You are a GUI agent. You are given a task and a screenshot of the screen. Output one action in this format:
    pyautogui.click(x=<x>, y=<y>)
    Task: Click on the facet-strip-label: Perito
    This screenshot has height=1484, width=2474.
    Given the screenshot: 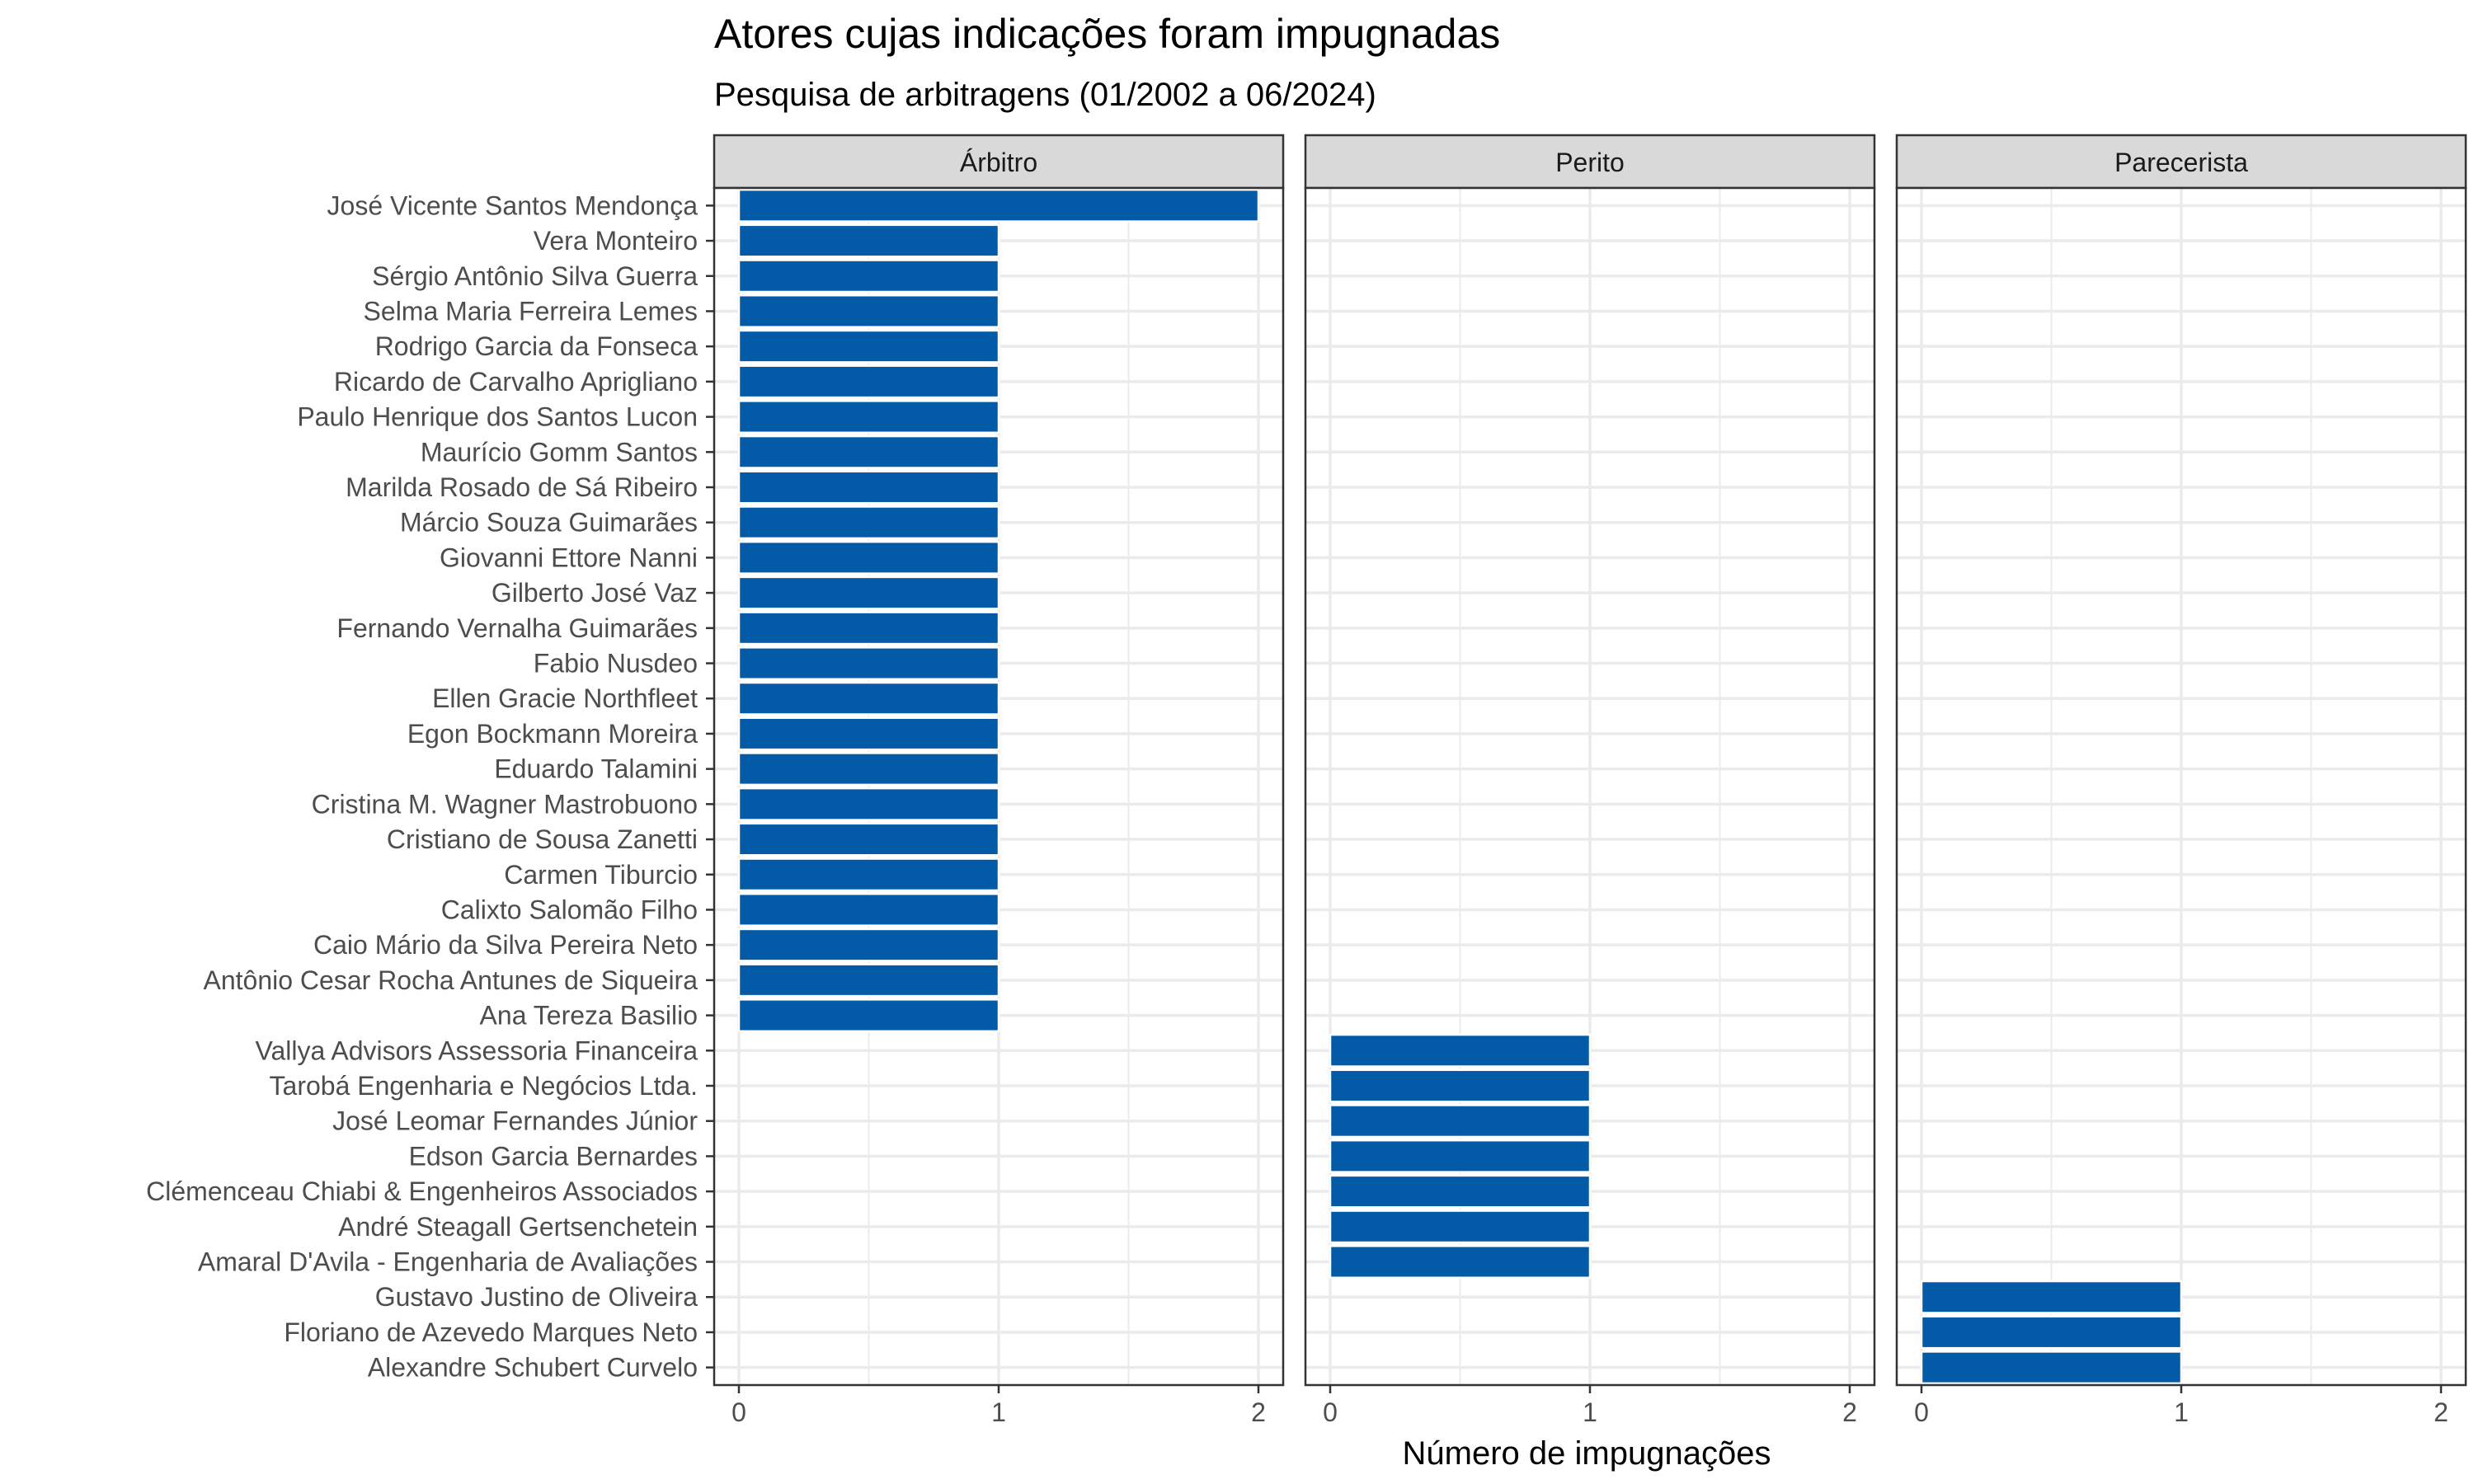 What is the action you would take?
    pyautogui.click(x=1590, y=162)
    